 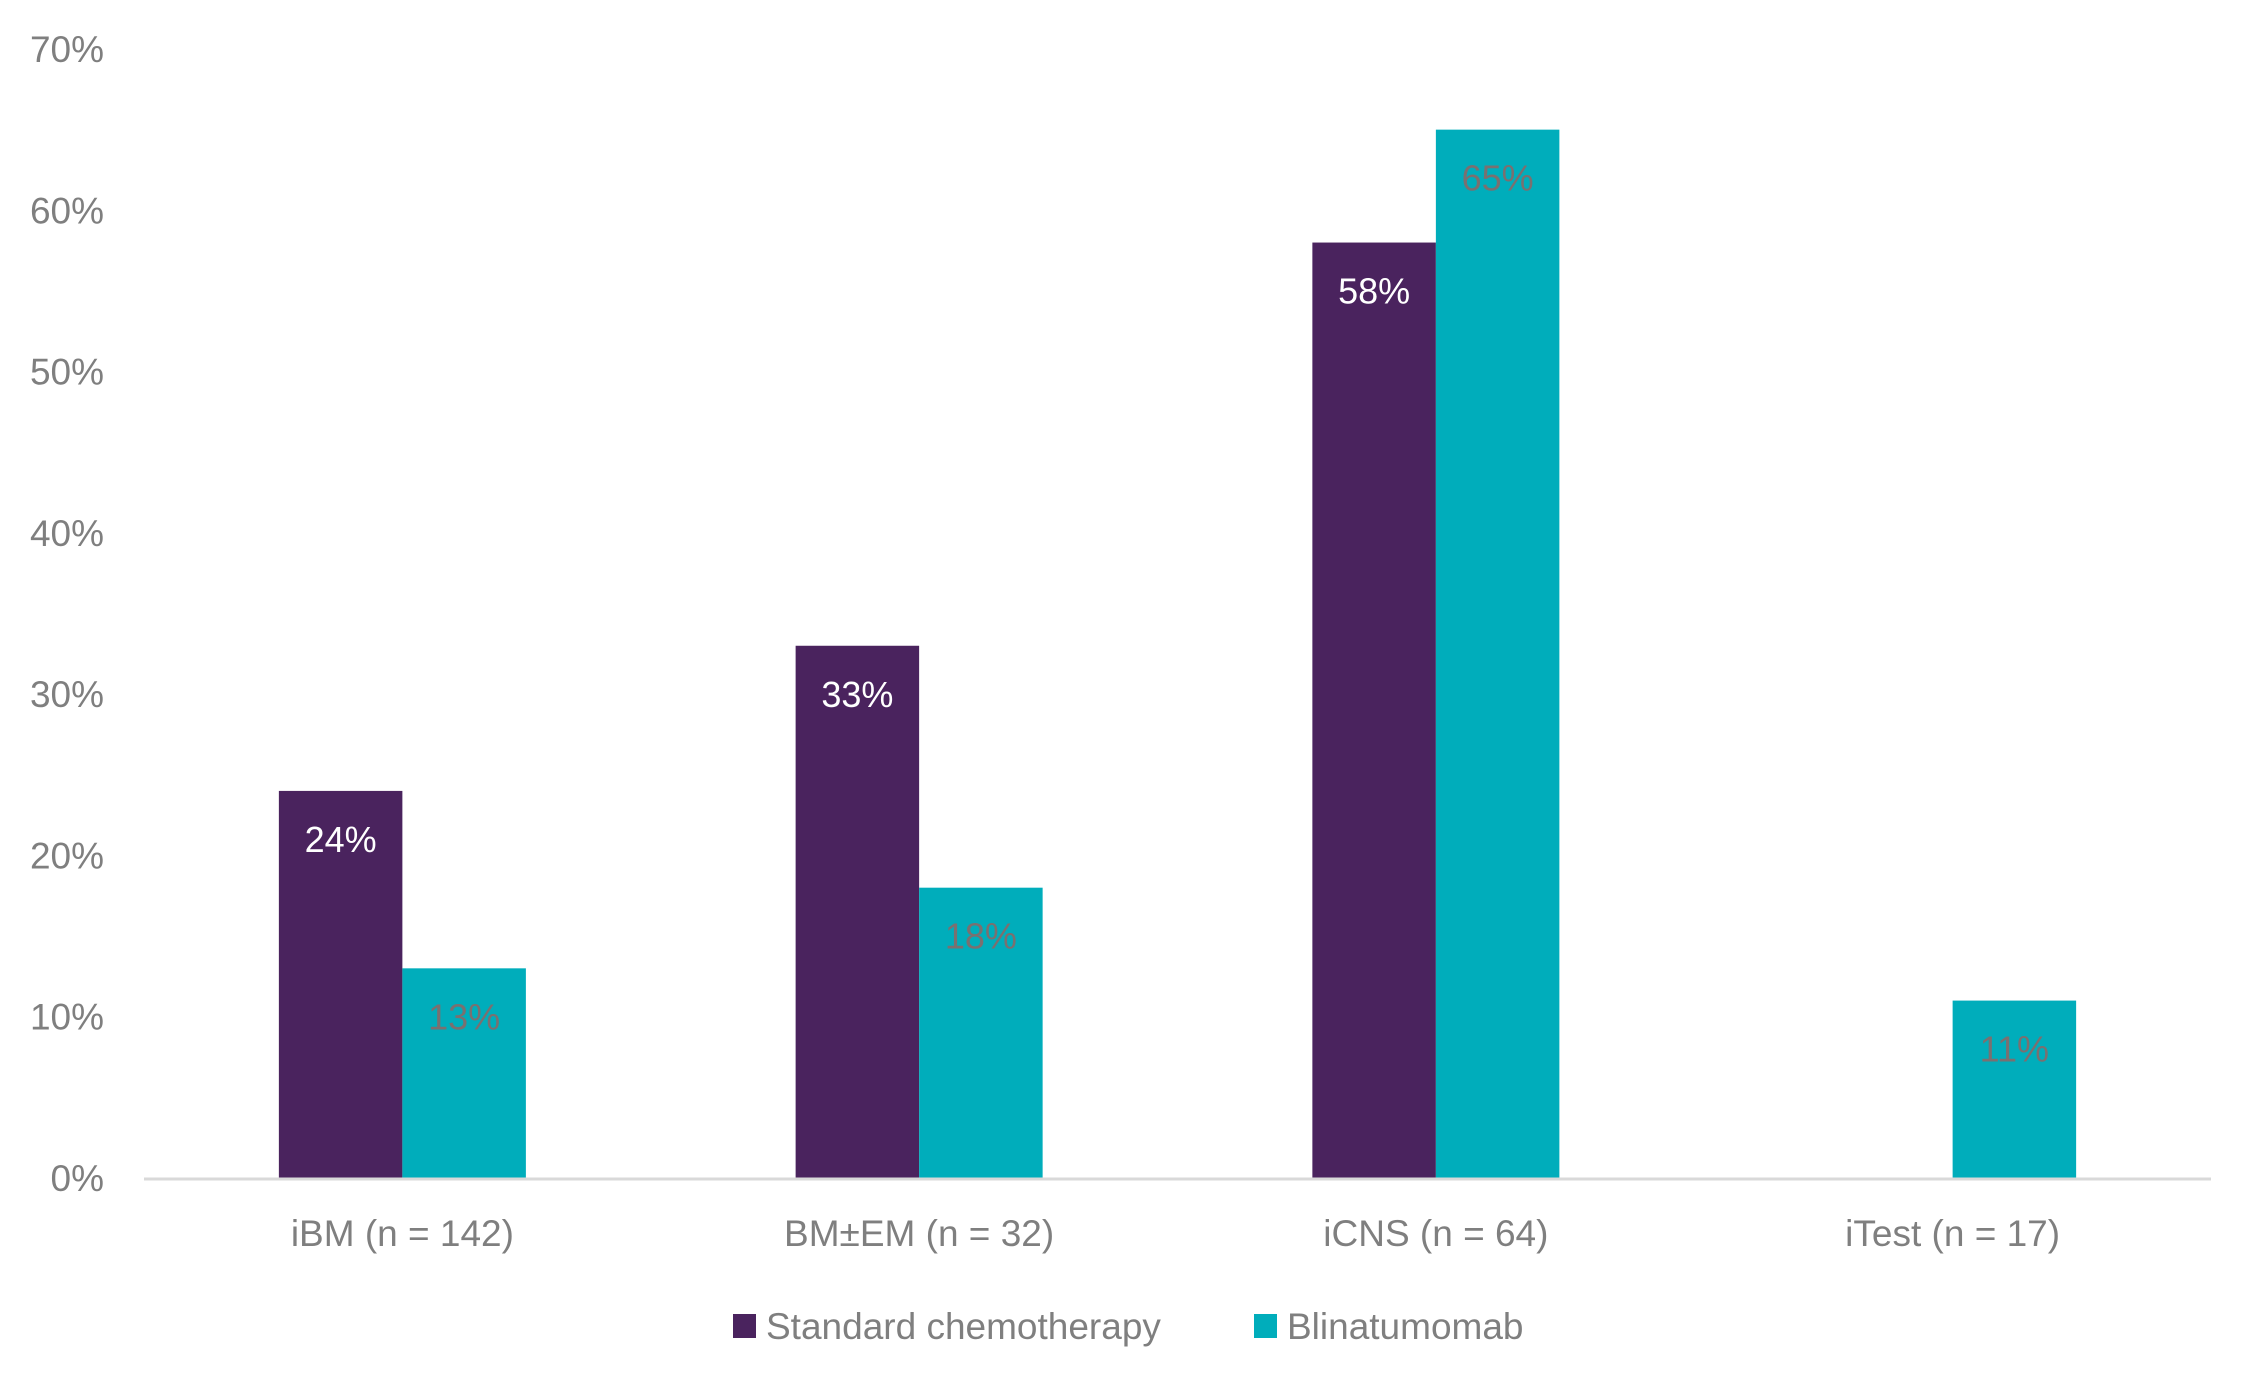 I want to click on y-tick-label: 20%, so click(x=67, y=855).